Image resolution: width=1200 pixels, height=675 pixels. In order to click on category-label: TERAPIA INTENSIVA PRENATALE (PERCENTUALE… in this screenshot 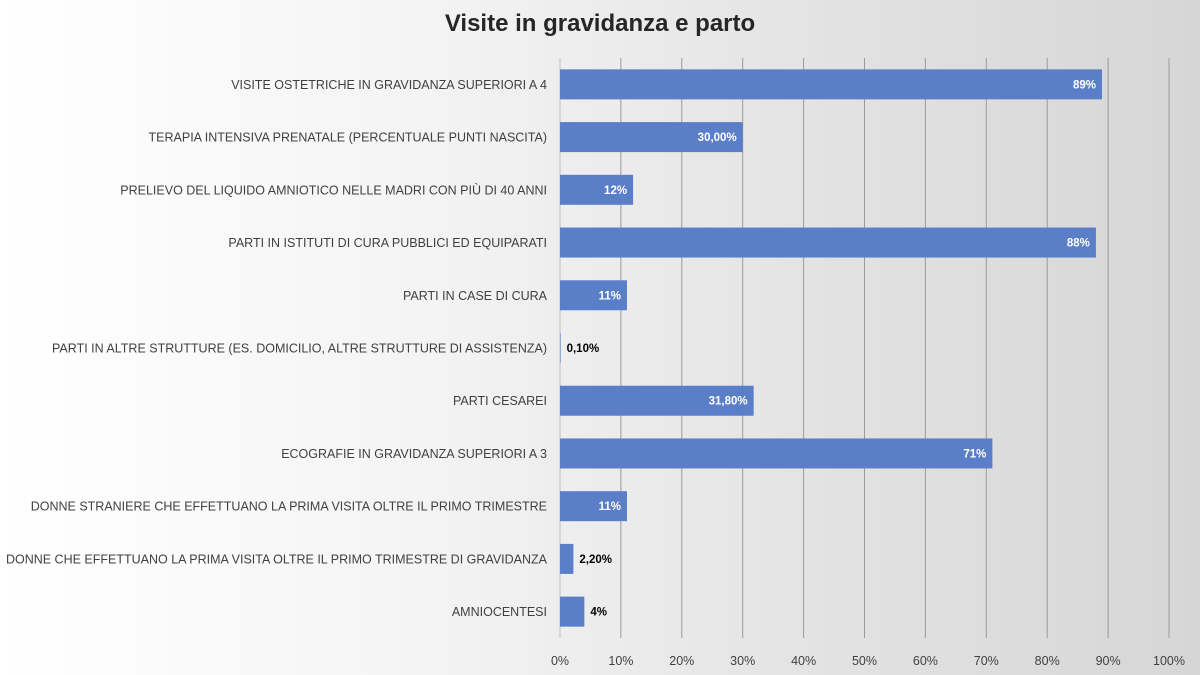, I will do `click(348, 138)`.